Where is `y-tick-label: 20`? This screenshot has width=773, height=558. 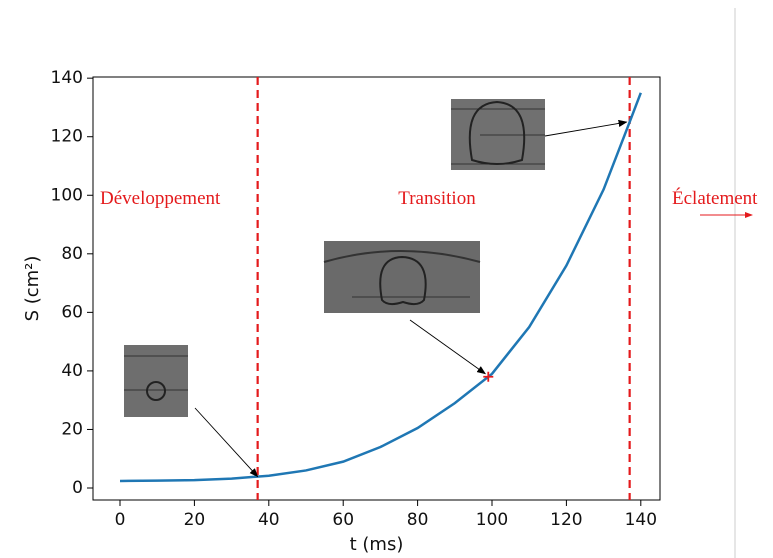
y-tick-label: 20 is located at coordinates (72, 429).